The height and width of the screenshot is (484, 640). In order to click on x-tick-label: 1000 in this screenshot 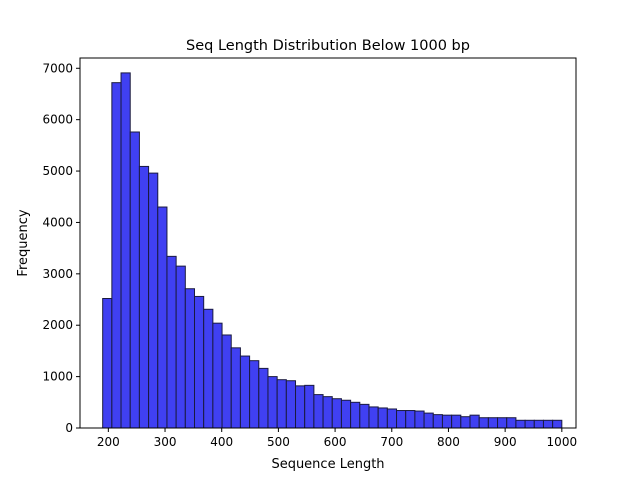, I will do `click(562, 442)`.